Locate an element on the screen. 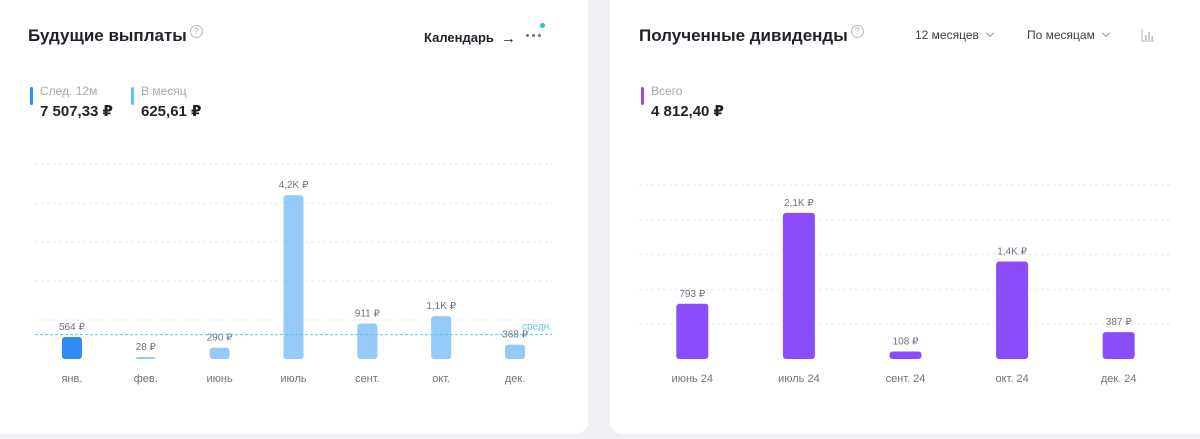 Image resolution: width=1200 pixels, height=439 pixels. arrow-right-icon: → is located at coordinates (508, 38).